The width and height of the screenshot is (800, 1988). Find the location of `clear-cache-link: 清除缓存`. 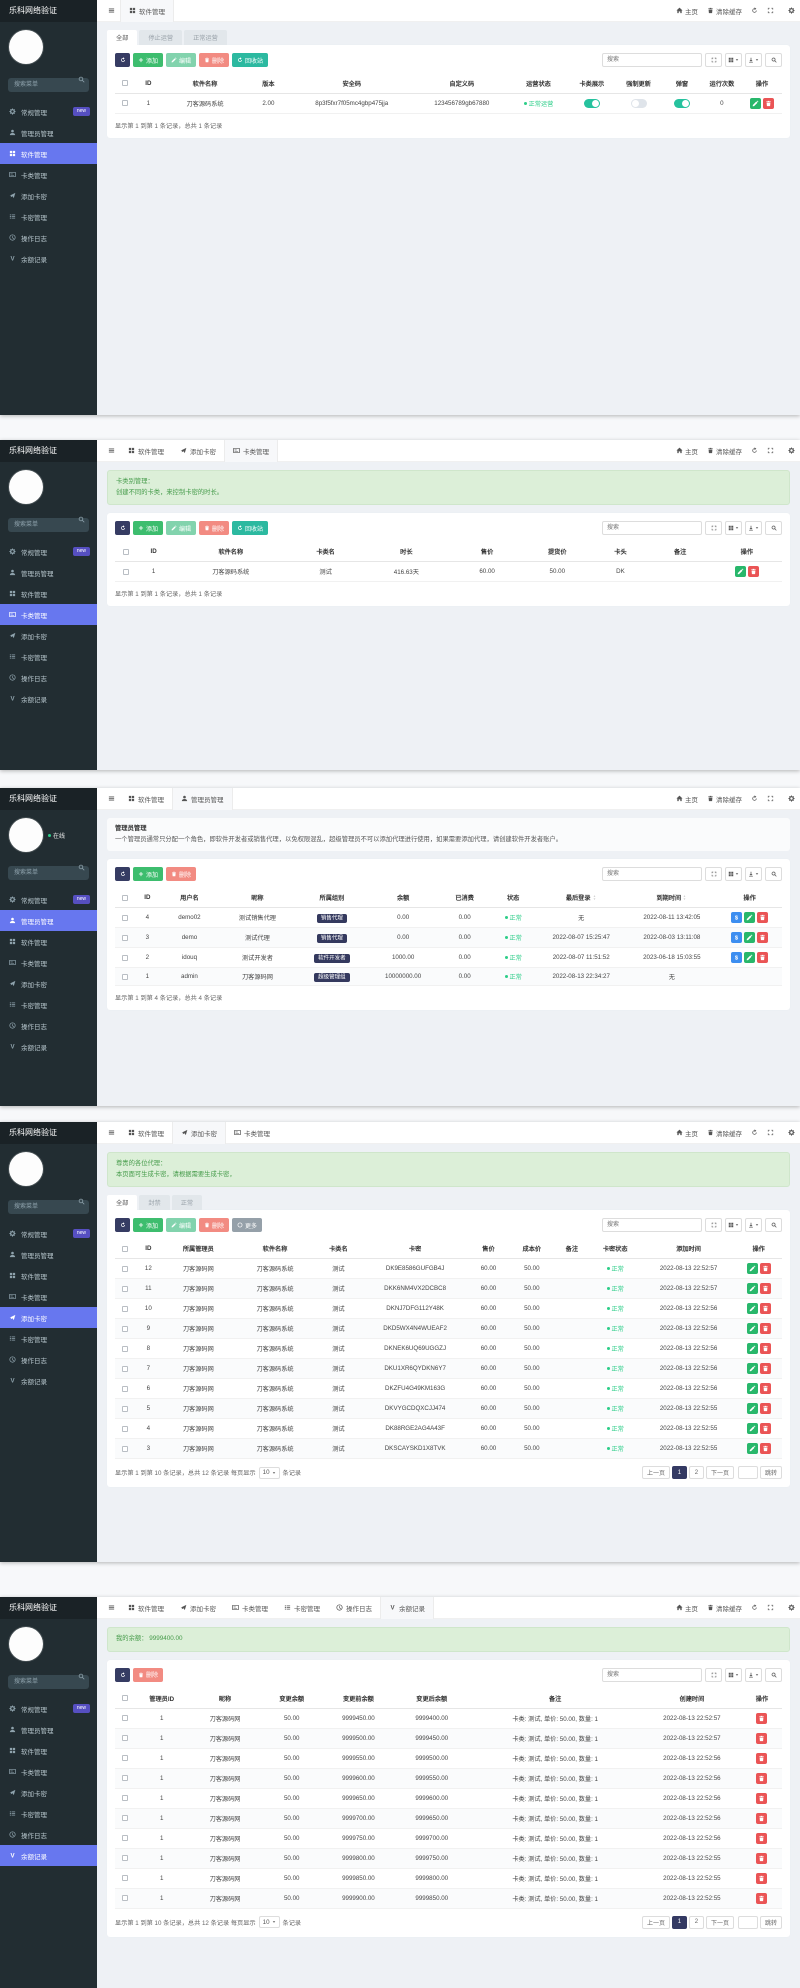

clear-cache-link: 清除缓存 is located at coordinates (724, 1608).